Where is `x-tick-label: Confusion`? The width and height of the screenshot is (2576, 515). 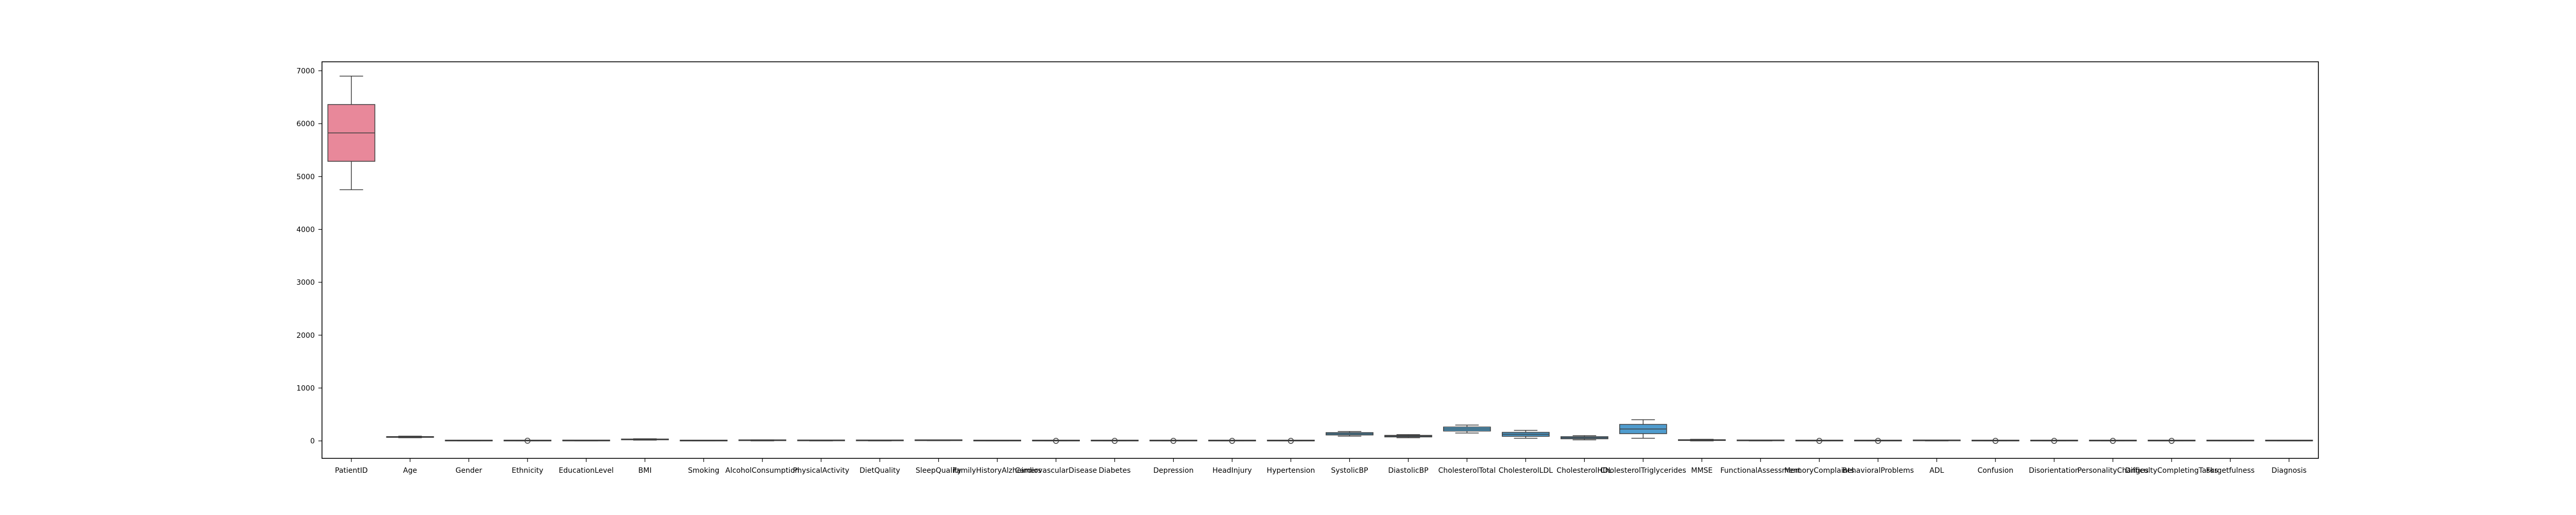
x-tick-label: Confusion is located at coordinates (1995, 471).